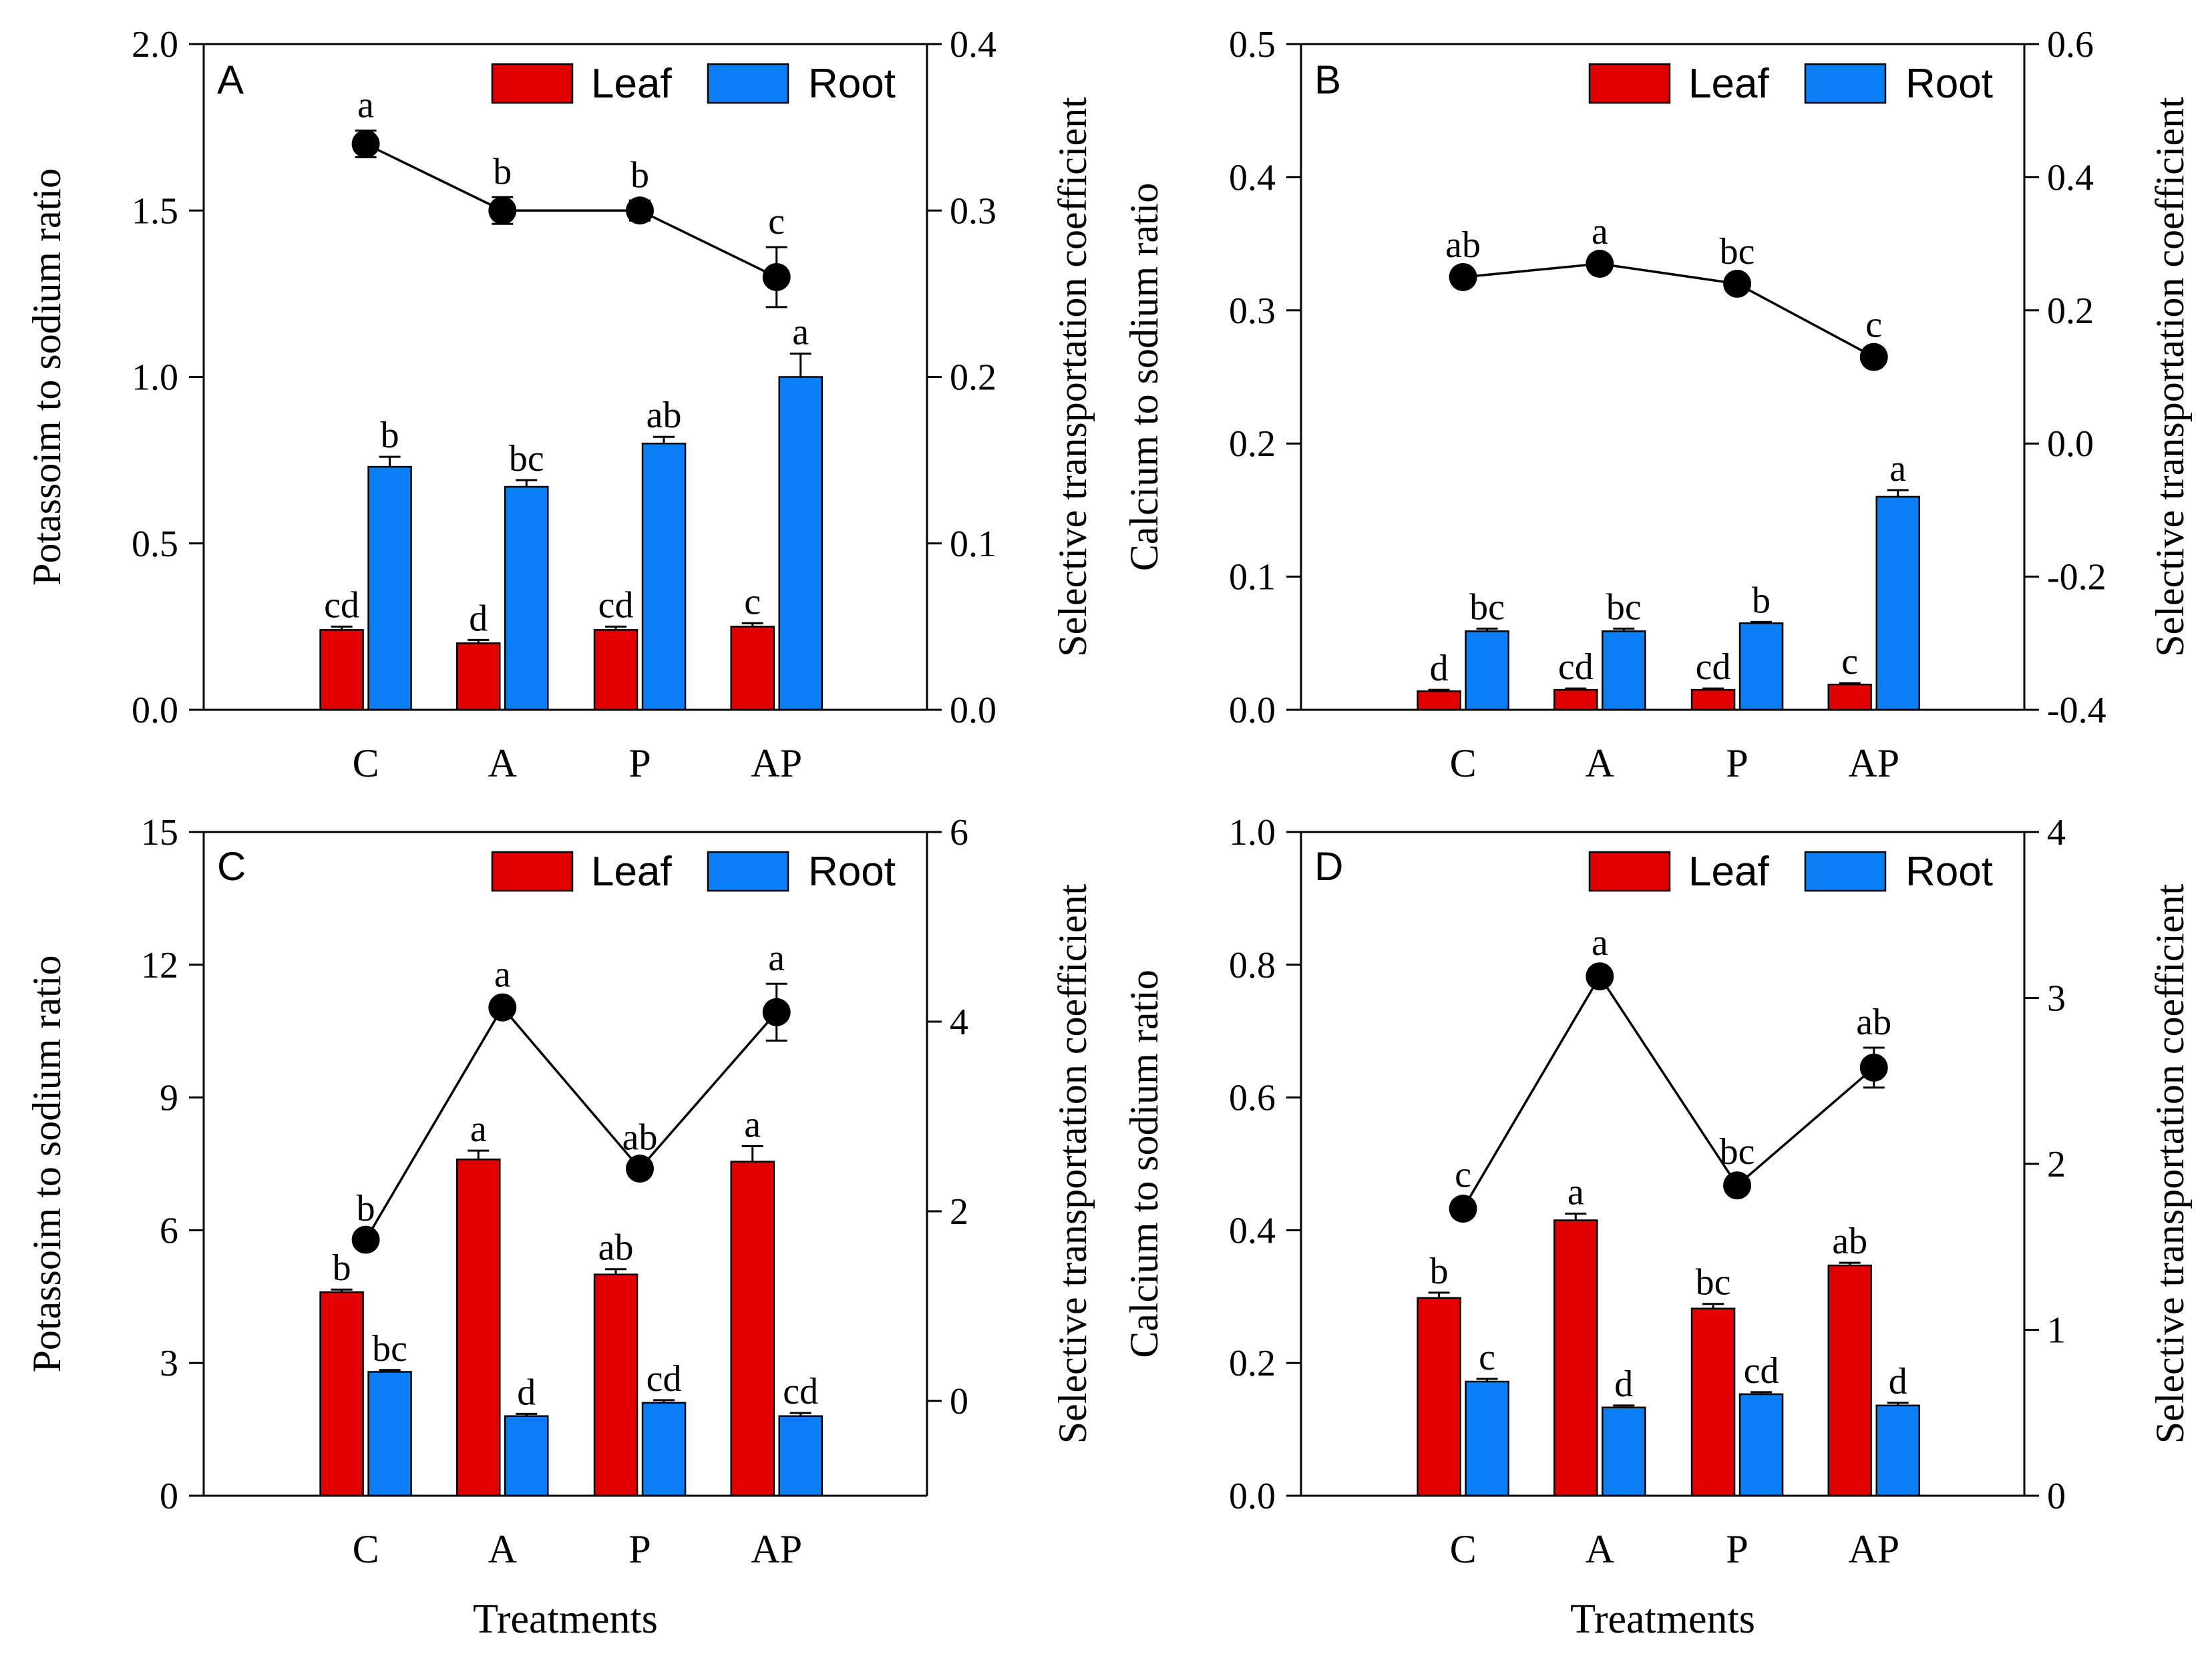  Describe the element at coordinates (1849, 661) in the screenshot. I see `significance-letter: c` at that location.